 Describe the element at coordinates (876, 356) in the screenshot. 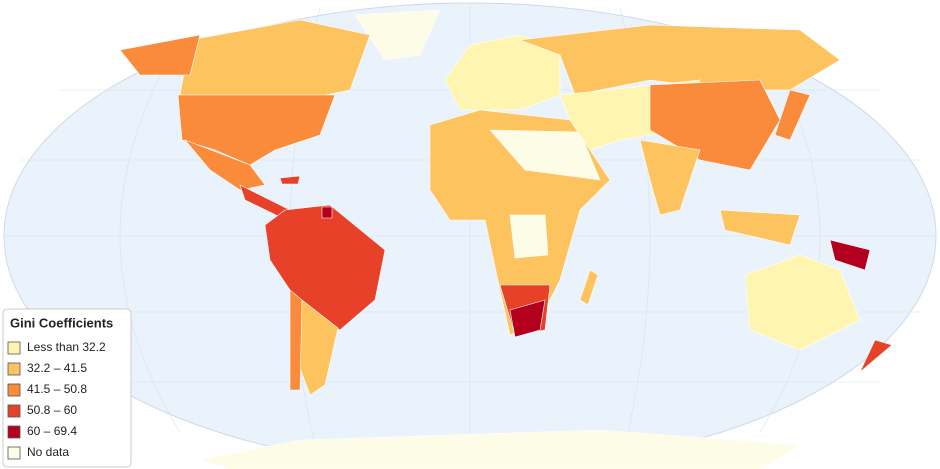

I see `new-zealand` at that location.